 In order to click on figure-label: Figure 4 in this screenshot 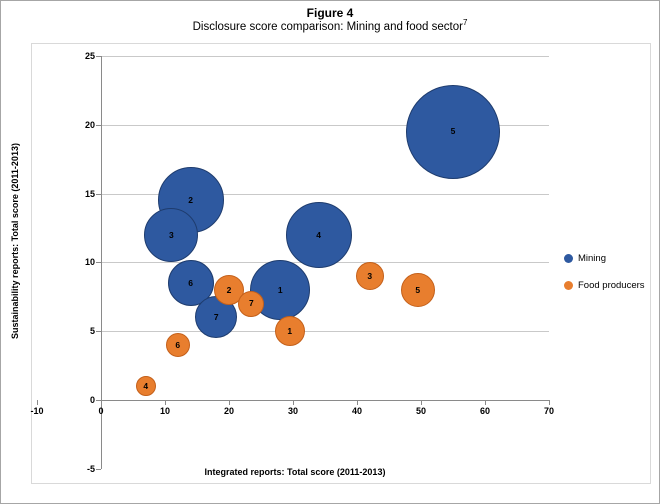, I will do `click(330, 13)`.